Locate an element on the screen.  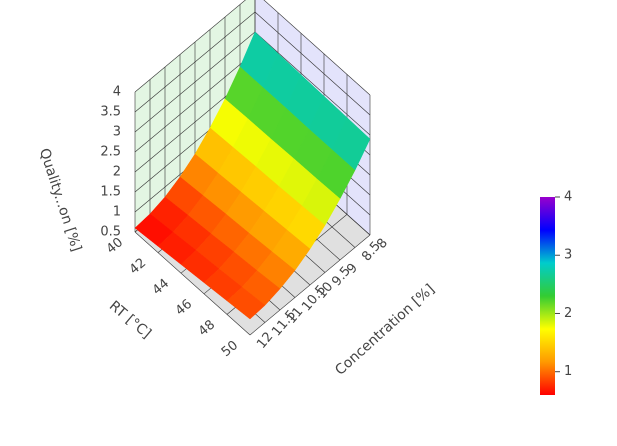
surface-patch is located at coordinates (246, 303).